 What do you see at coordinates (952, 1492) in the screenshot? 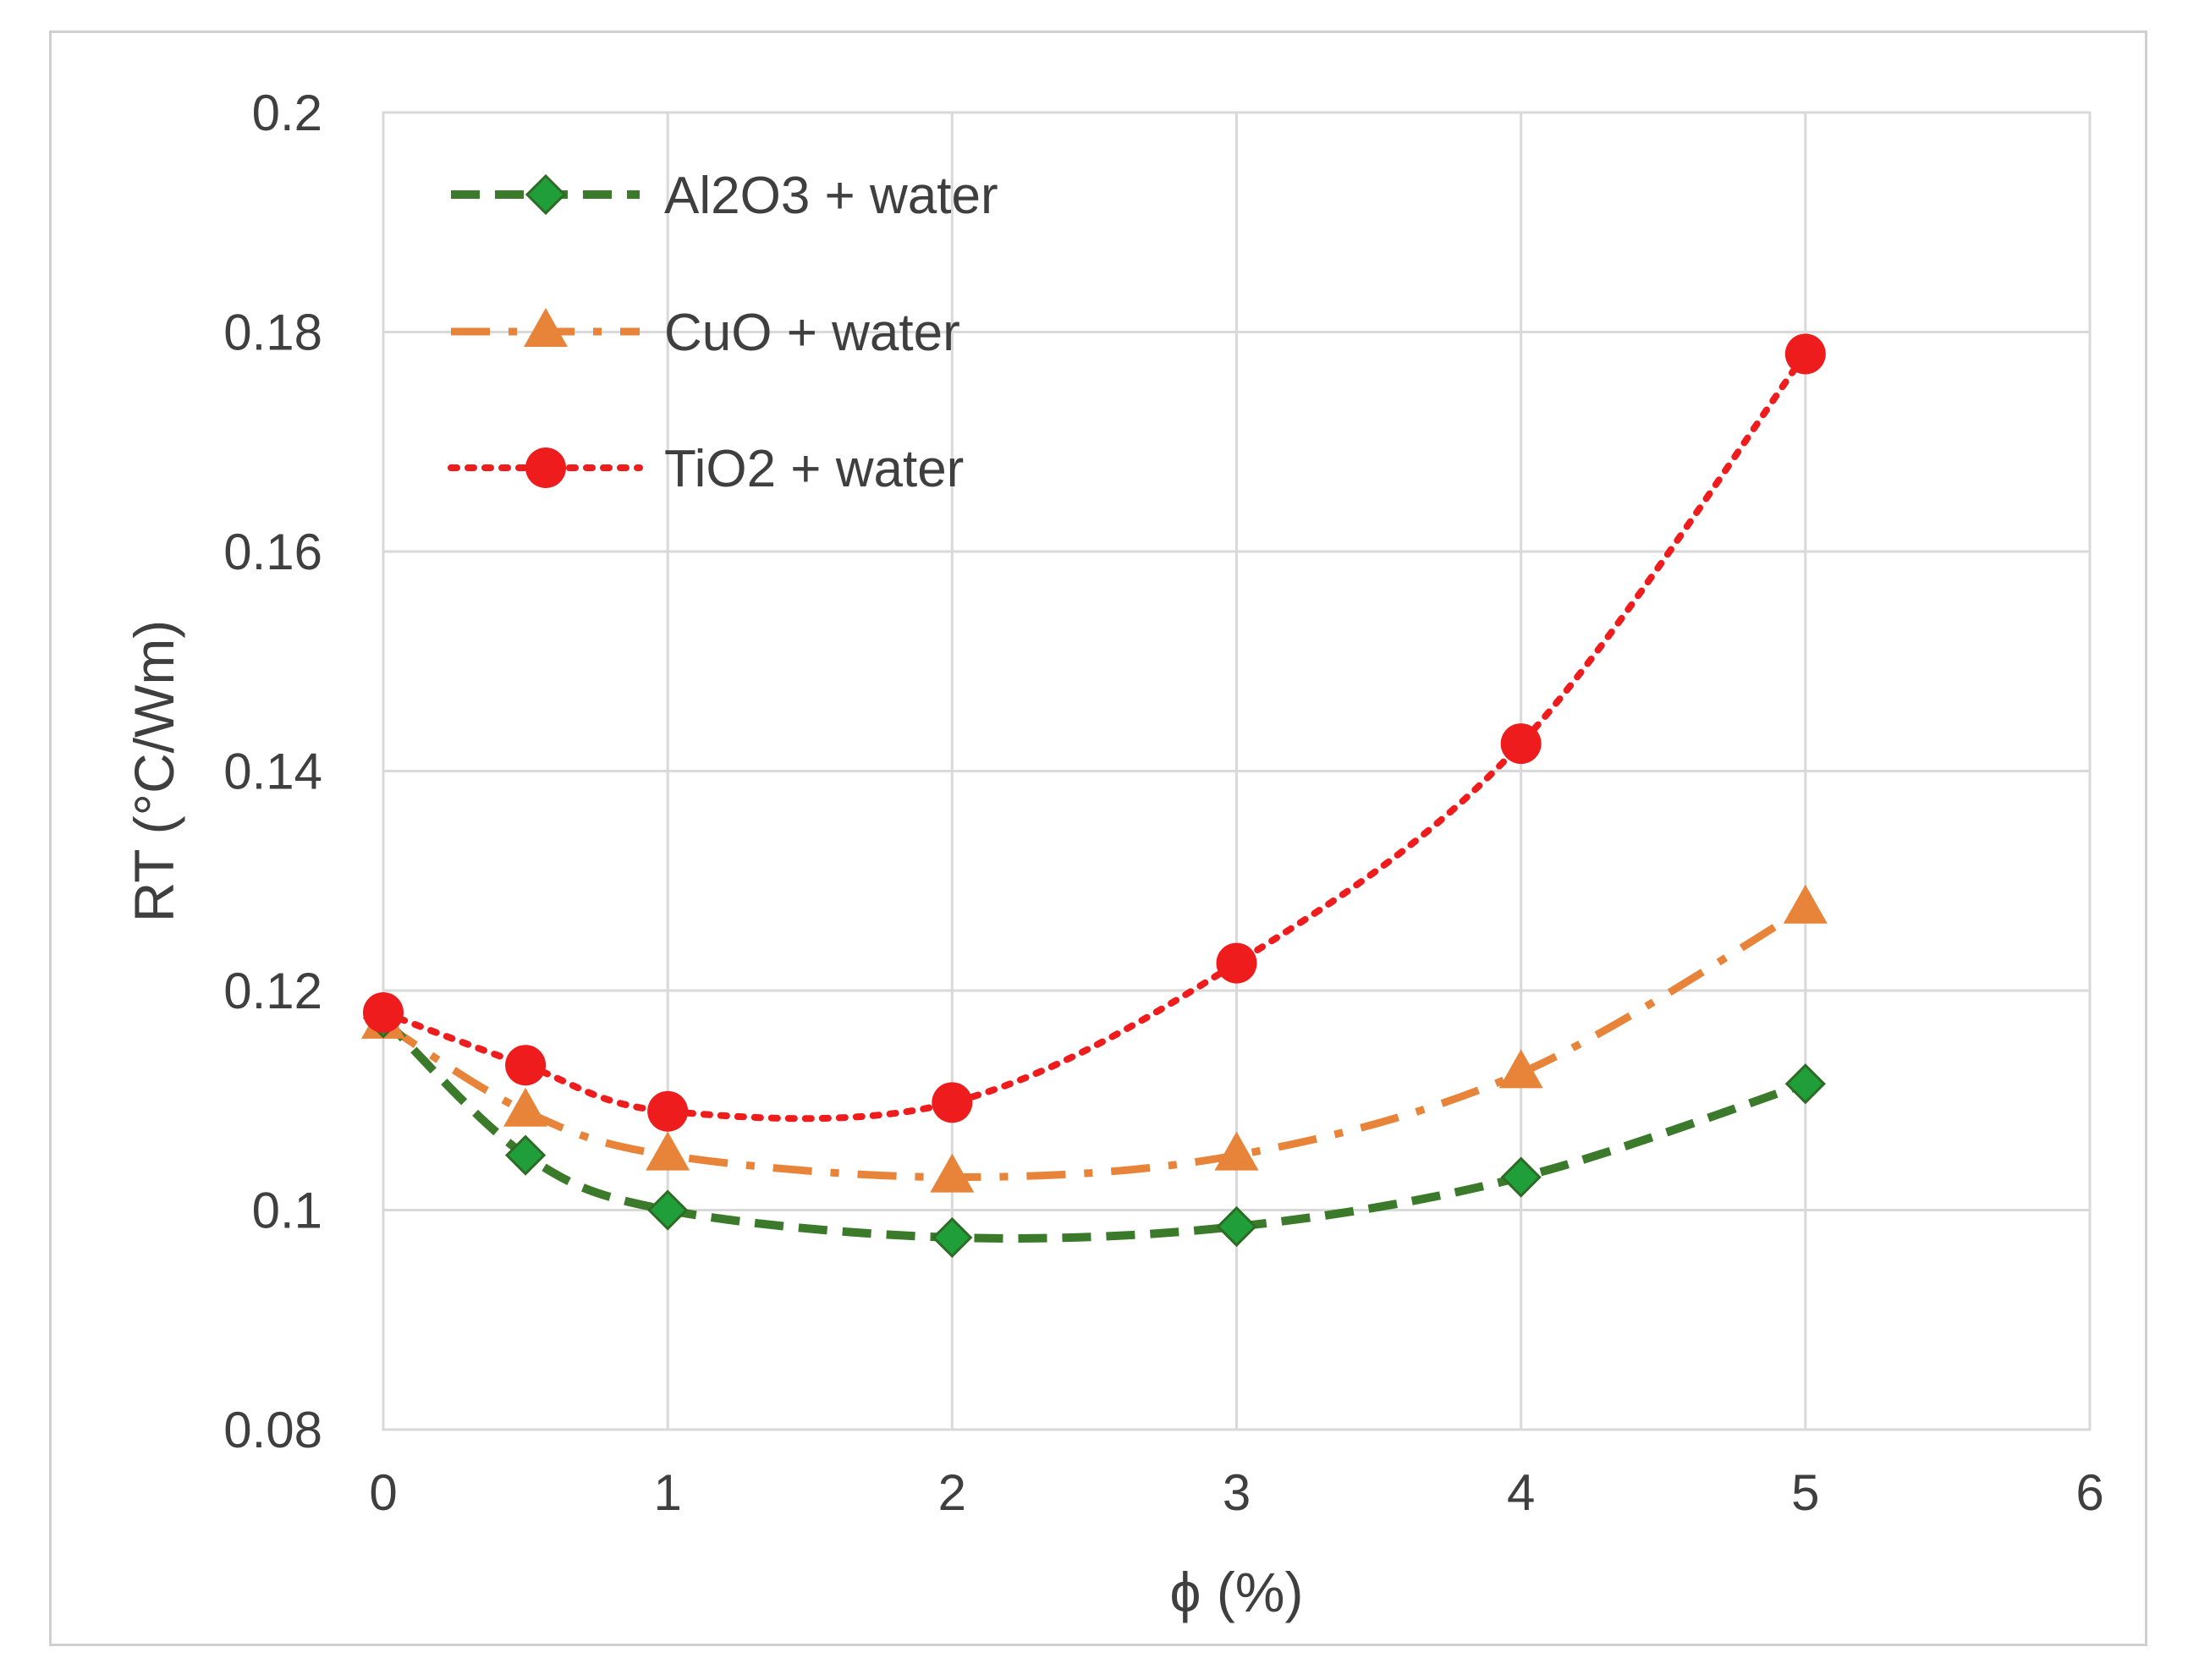
I see `x-tick-label: 2` at bounding box center [952, 1492].